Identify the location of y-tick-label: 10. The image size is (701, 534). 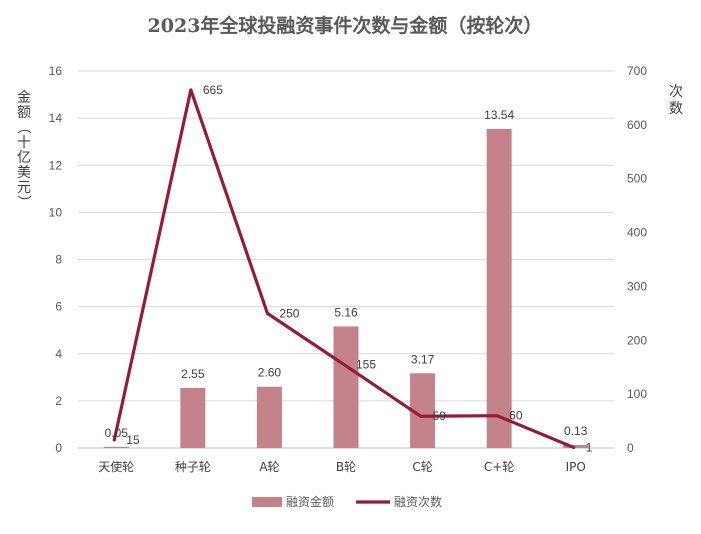
(56, 212).